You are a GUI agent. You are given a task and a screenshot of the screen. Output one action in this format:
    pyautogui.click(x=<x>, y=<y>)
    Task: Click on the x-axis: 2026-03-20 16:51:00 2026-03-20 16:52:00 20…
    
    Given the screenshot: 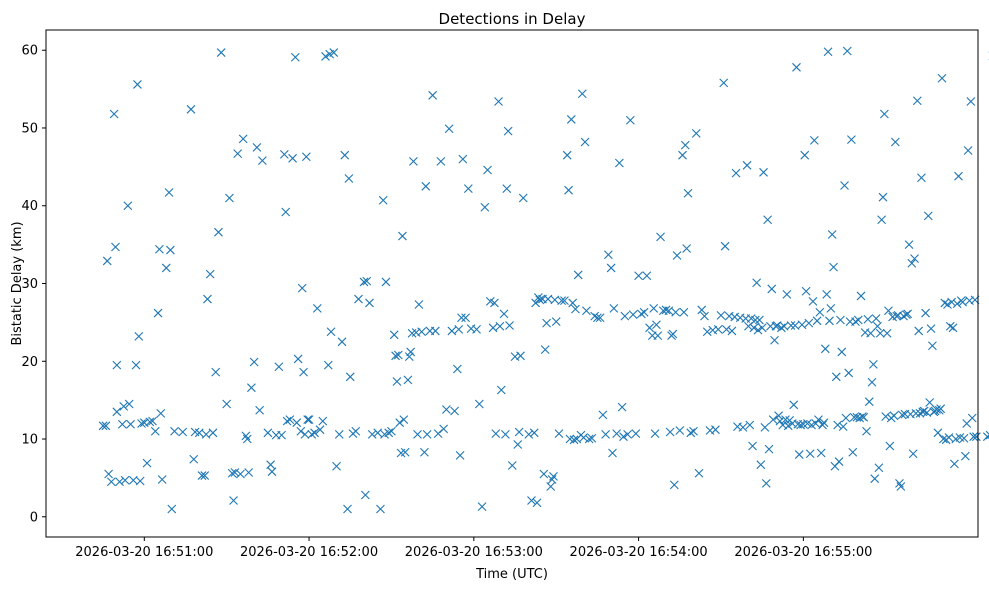 What is the action you would take?
    pyautogui.click(x=473, y=548)
    